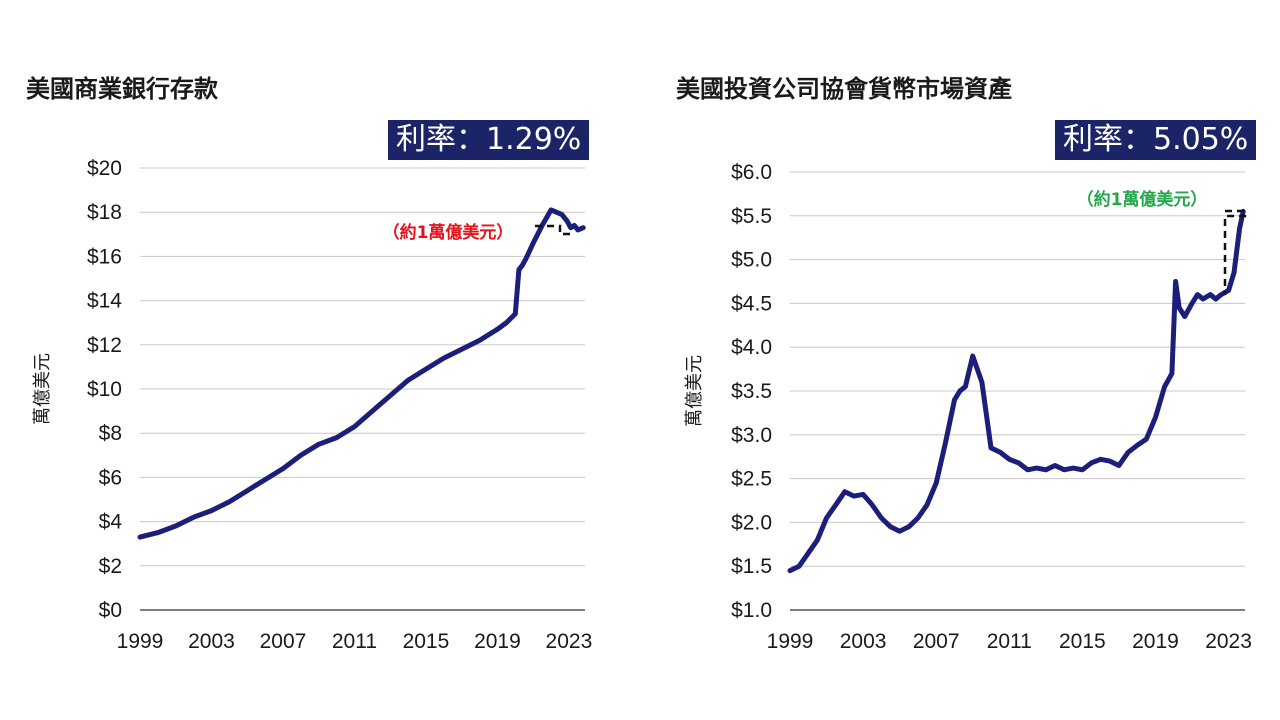 This screenshot has height=720, width=1280. I want to click on y-tick-label: $18, so click(104, 212).